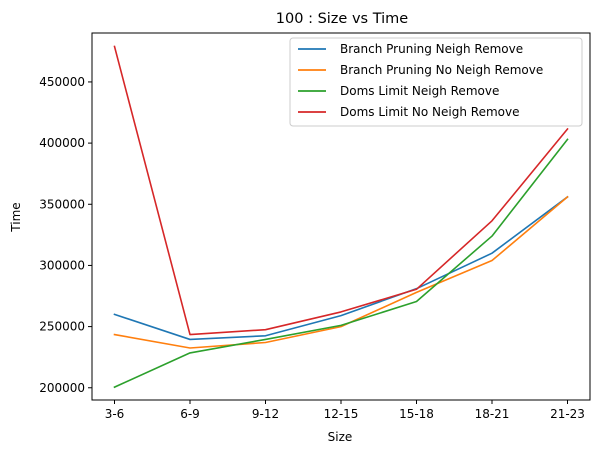  I want to click on legend-label: Doms Limit No Neigh Remove, so click(429, 112).